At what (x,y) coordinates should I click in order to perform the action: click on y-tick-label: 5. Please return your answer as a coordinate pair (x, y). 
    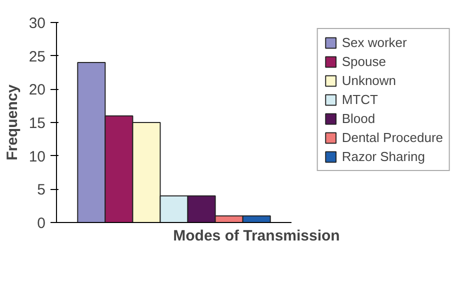
    Looking at the image, I should click on (41, 190).